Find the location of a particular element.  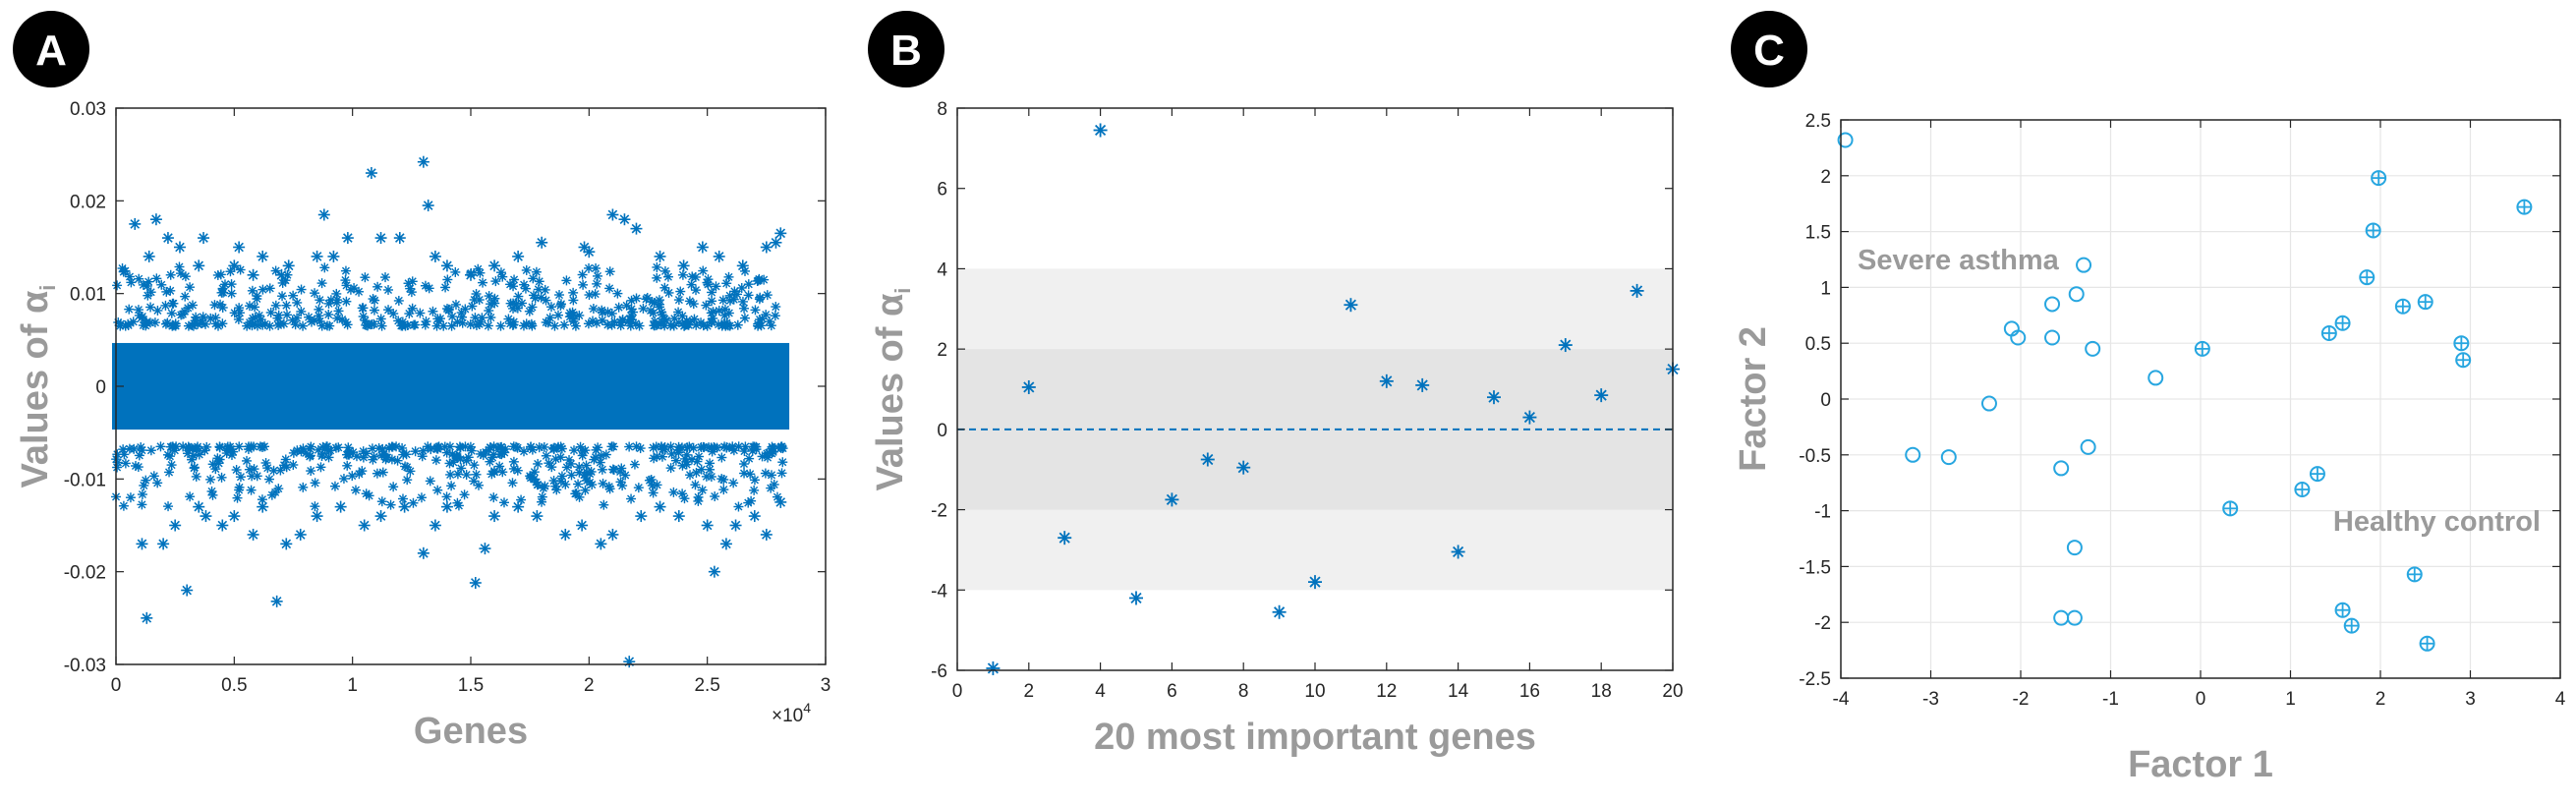

panel-c-ytick-label: 0 is located at coordinates (1826, 400).